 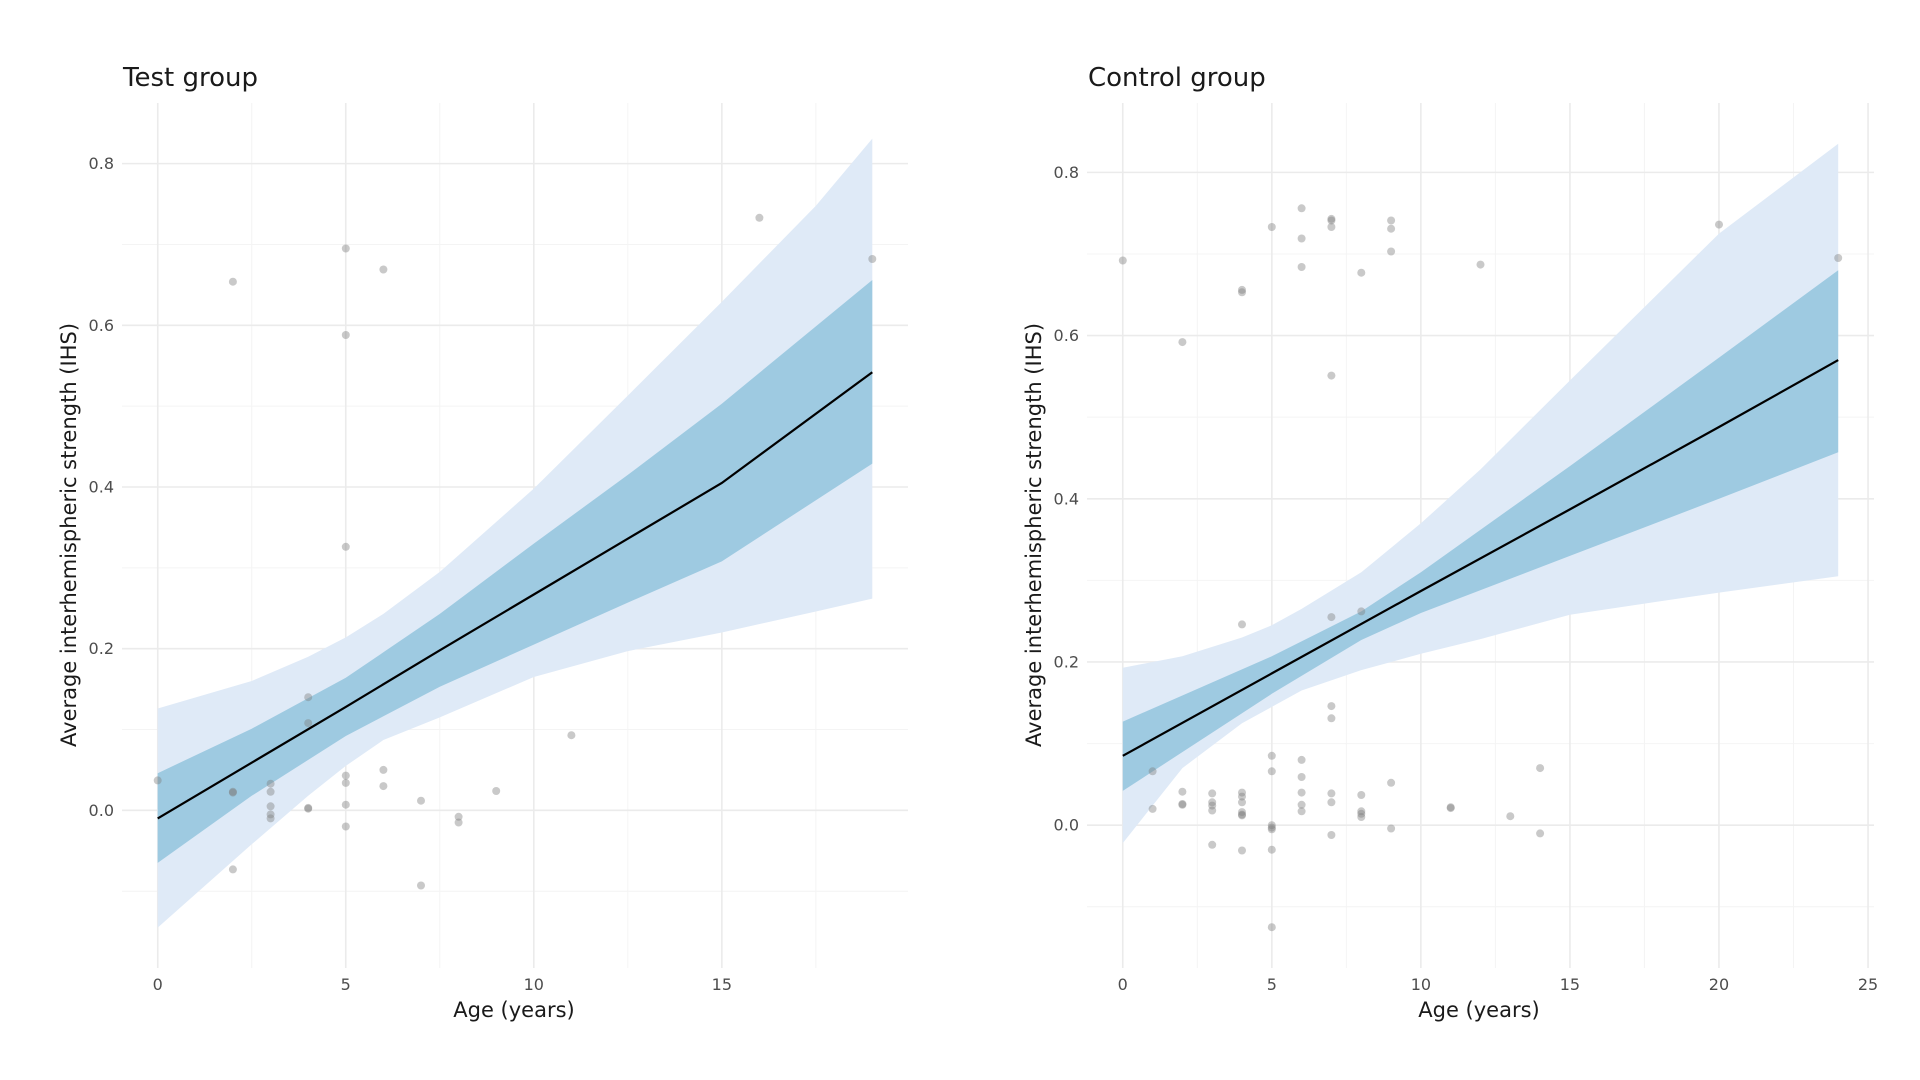 What do you see at coordinates (1272, 984) in the screenshot?
I see `control-x-tick-label: 5` at bounding box center [1272, 984].